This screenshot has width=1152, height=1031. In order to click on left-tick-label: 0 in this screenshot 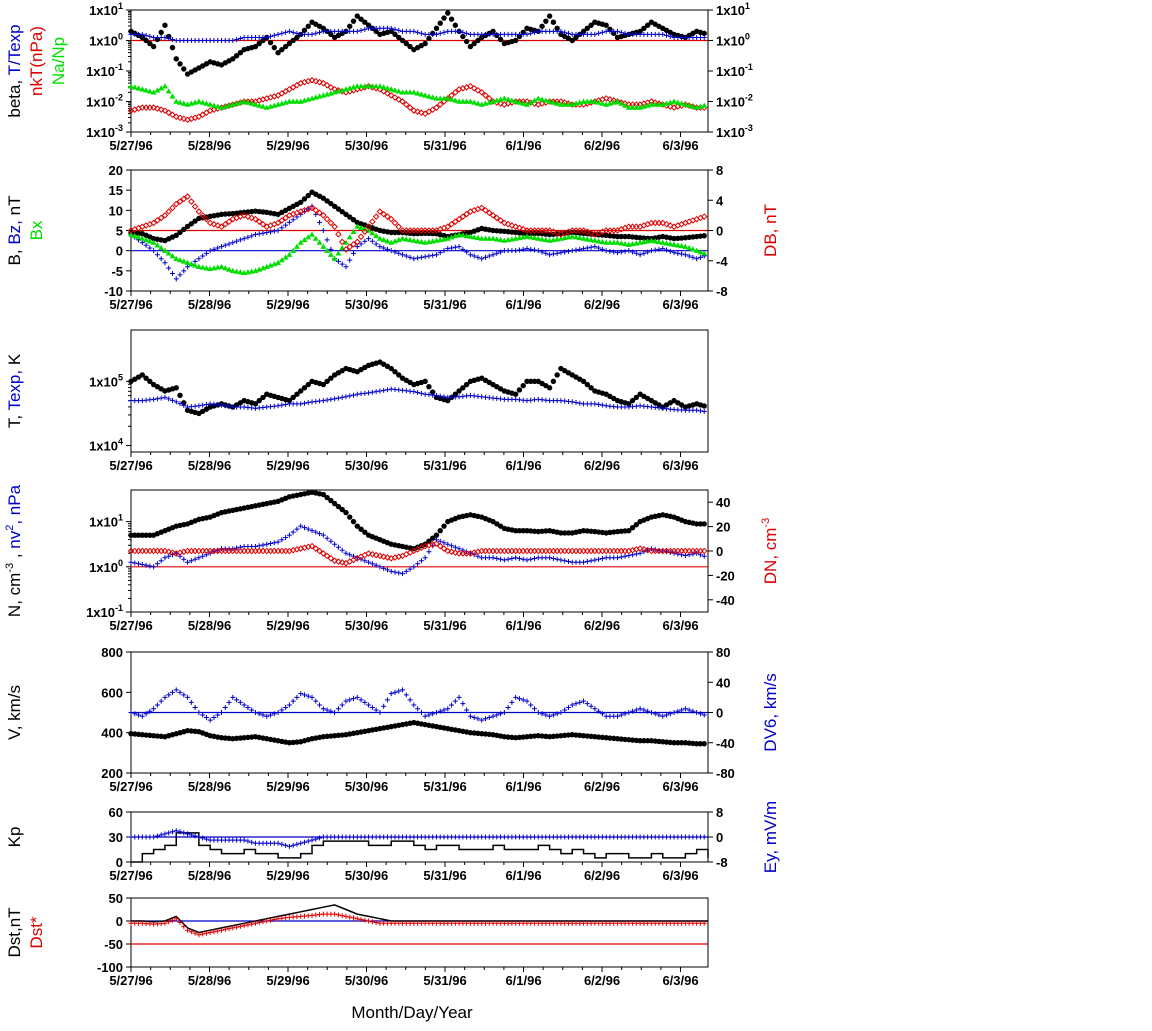, I will do `click(119, 251)`.